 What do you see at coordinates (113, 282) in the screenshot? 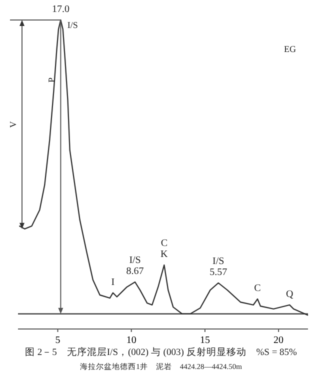
I see `annotation: I` at bounding box center [113, 282].